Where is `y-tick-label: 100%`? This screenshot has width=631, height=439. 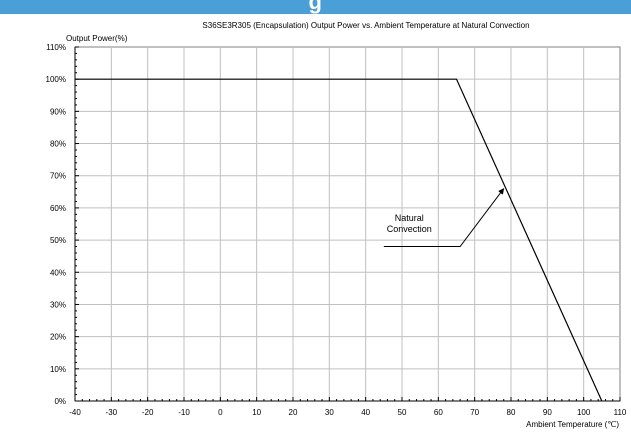
y-tick-label: 100% is located at coordinates (56, 79).